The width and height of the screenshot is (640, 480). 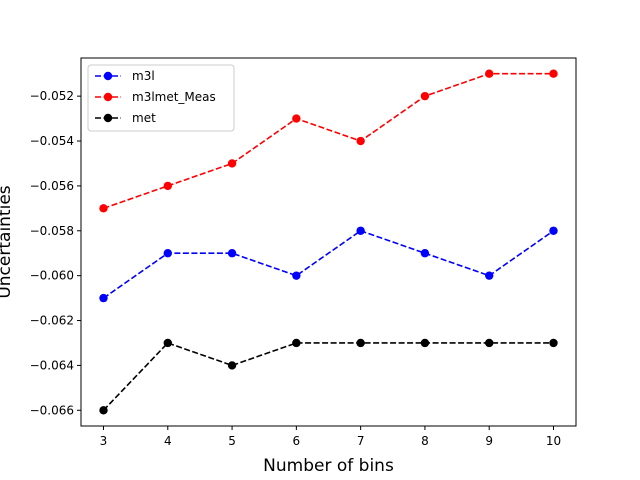 I want to click on series-m3l, so click(x=328, y=264).